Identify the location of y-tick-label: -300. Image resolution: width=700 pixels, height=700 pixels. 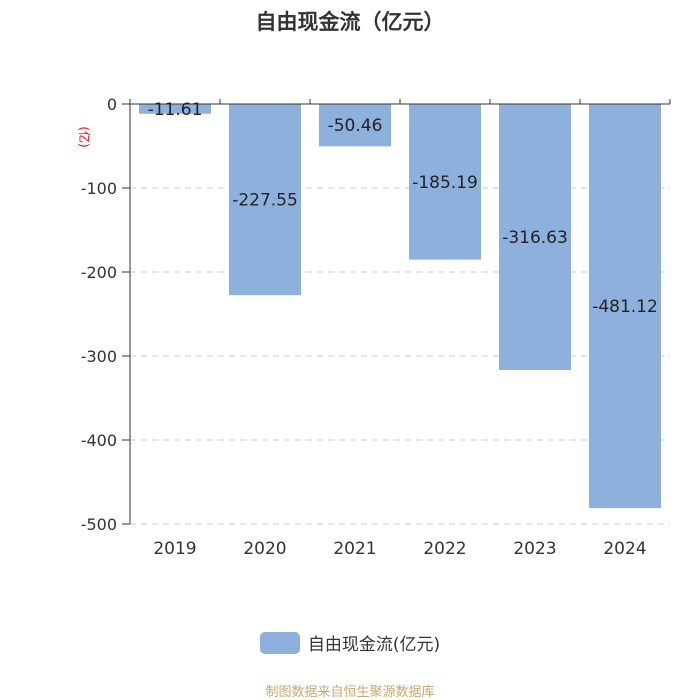
(99, 356).